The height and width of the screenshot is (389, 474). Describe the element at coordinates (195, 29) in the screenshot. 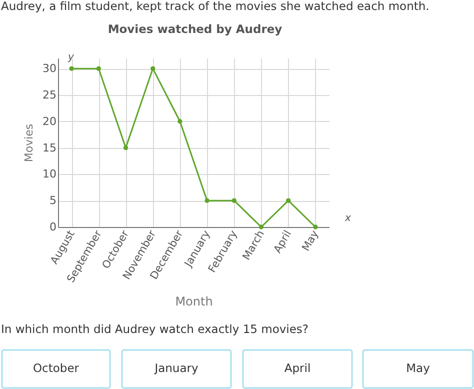

I see `chart-title: Movies watched by Audrey` at that location.